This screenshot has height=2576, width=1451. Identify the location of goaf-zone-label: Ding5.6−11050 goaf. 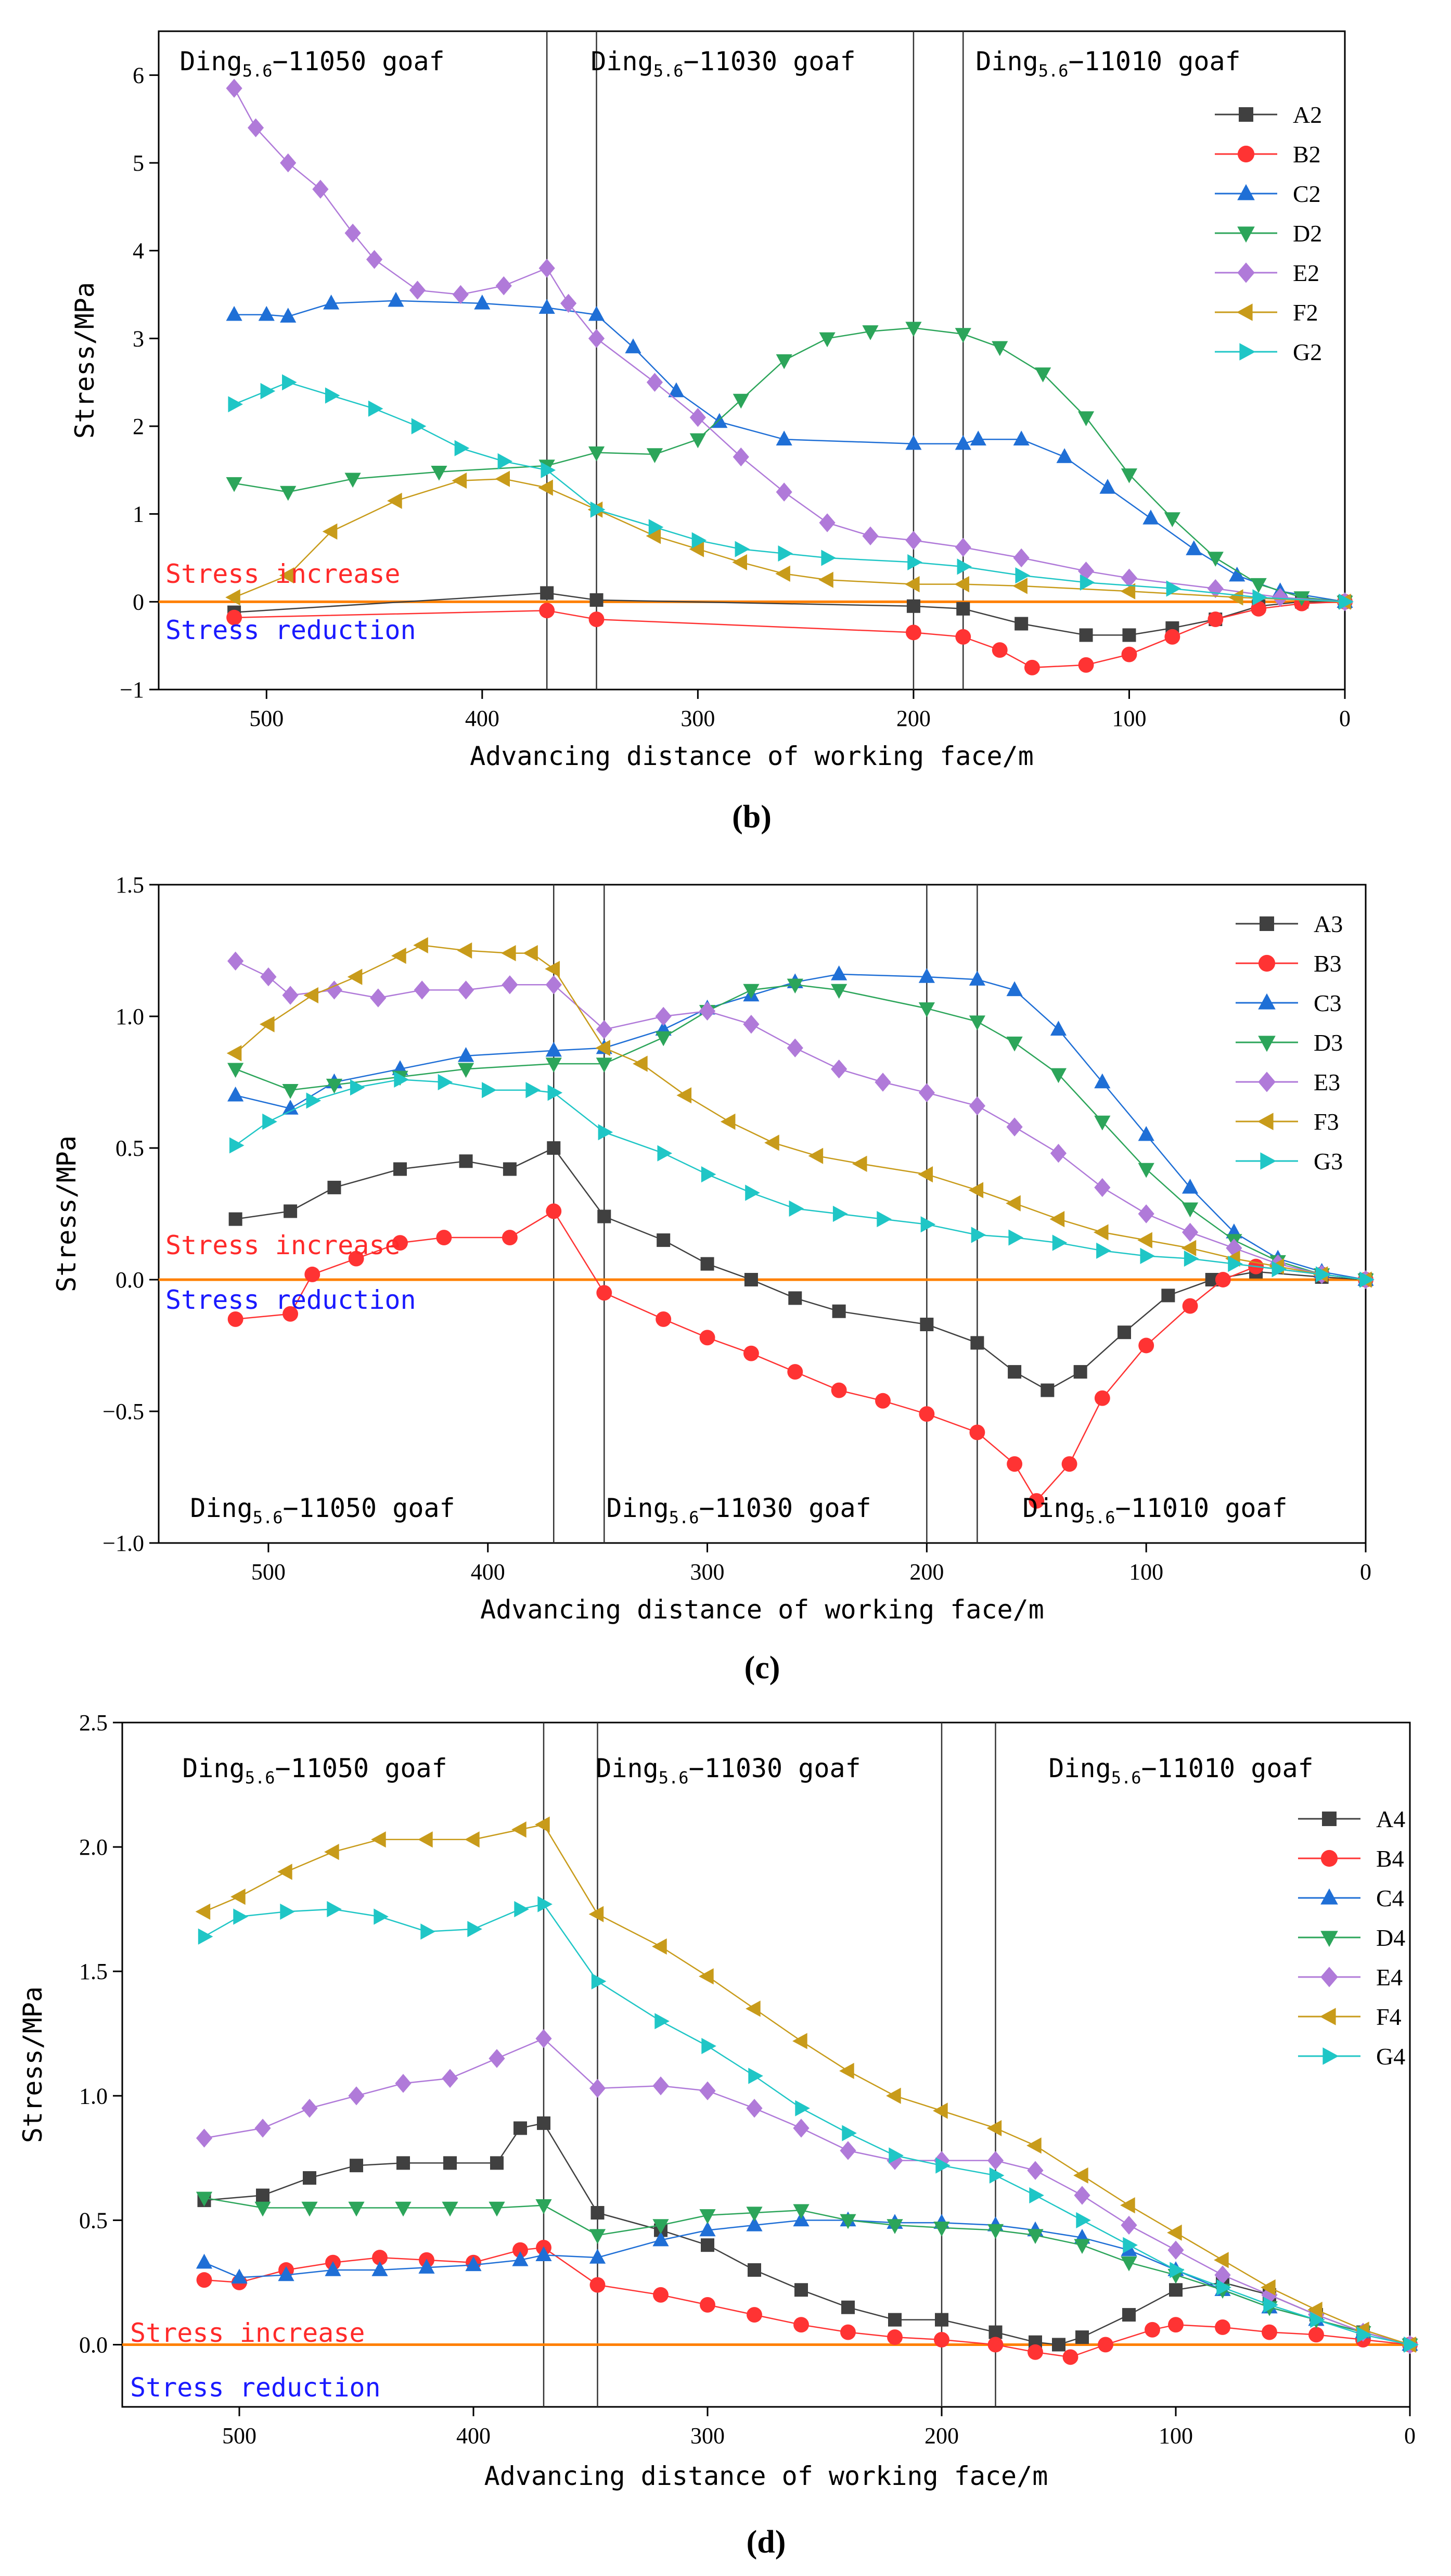
(311, 63).